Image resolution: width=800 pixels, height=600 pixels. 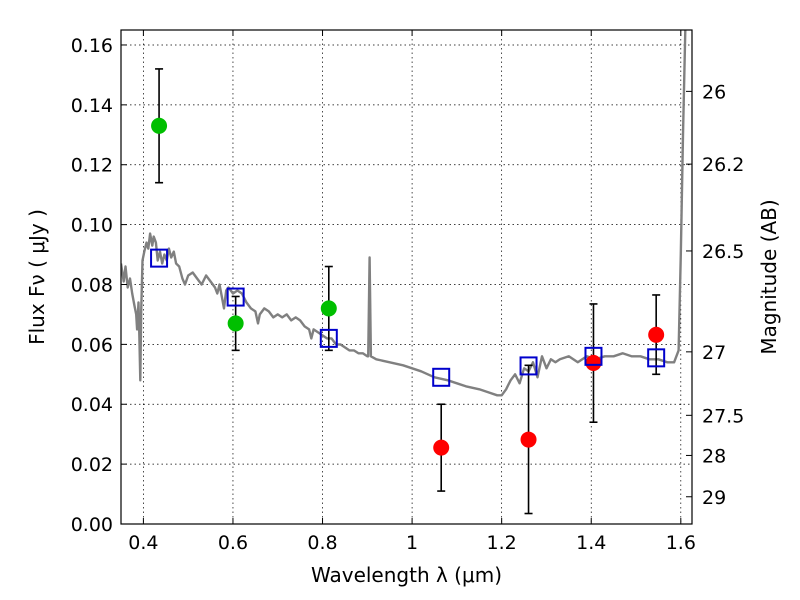 What do you see at coordinates (92, 226) in the screenshot?
I see `y-tick-label: 0.10` at bounding box center [92, 226].